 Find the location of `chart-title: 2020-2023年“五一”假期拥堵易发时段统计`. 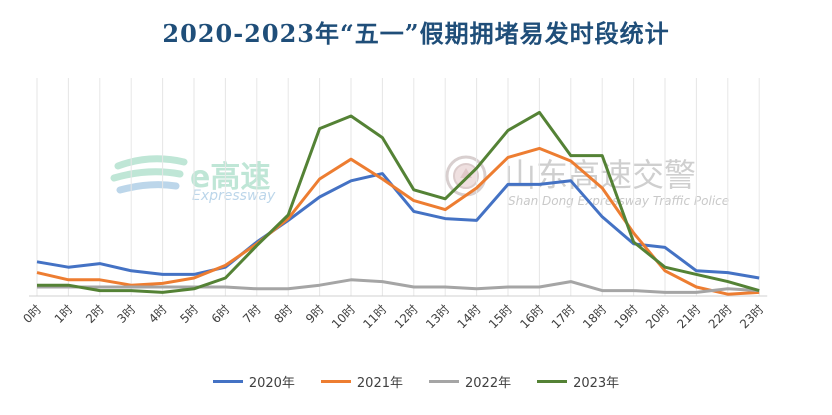

chart-title: 2020-2023年“五一”假期拥堵易发时段统计 is located at coordinates (416, 33).